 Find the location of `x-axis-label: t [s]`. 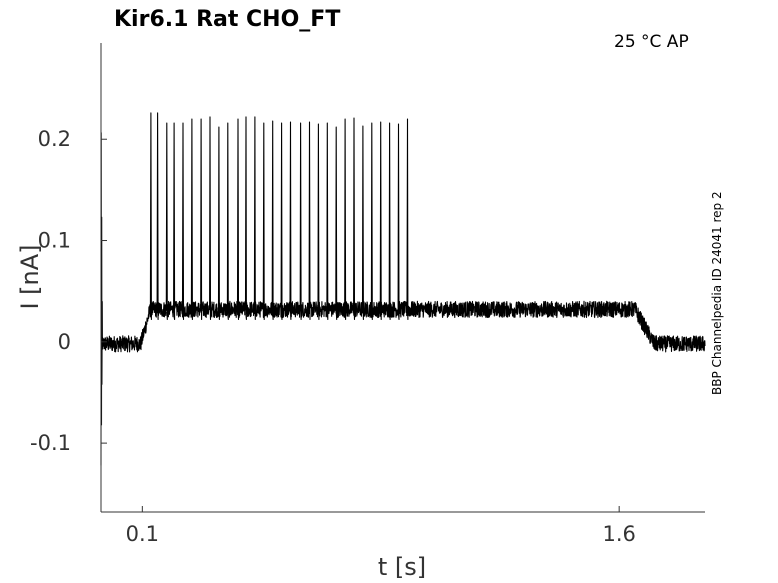

x-axis-label: t [s] is located at coordinates (402, 567).